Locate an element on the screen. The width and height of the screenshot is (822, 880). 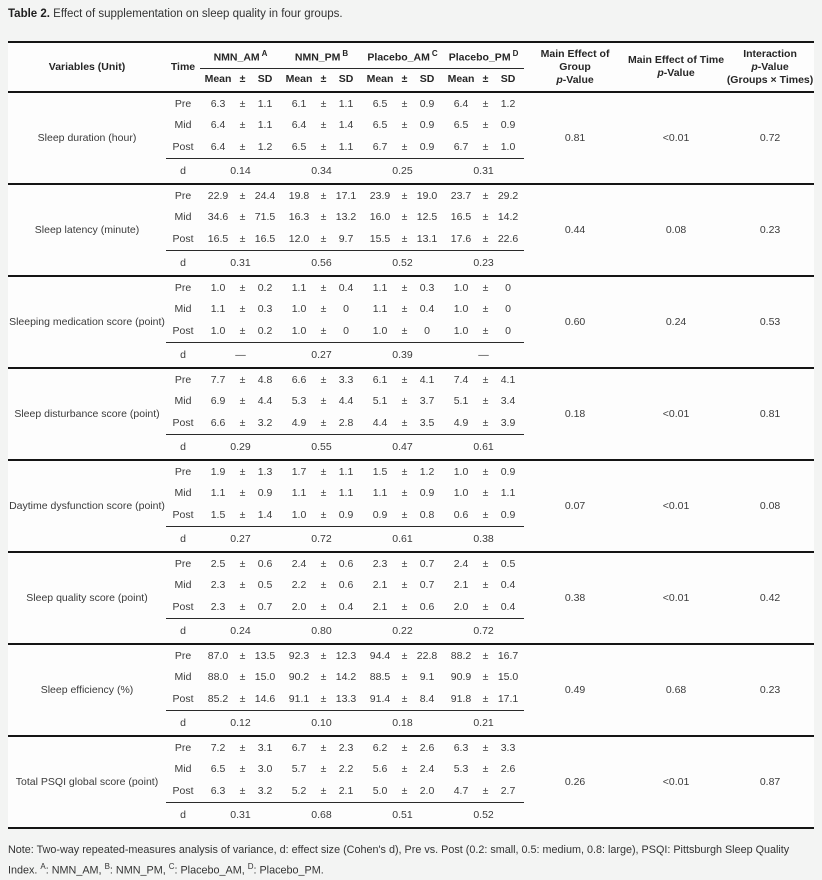
variable-name: Sleep duration (hour) is located at coordinates (87, 138).